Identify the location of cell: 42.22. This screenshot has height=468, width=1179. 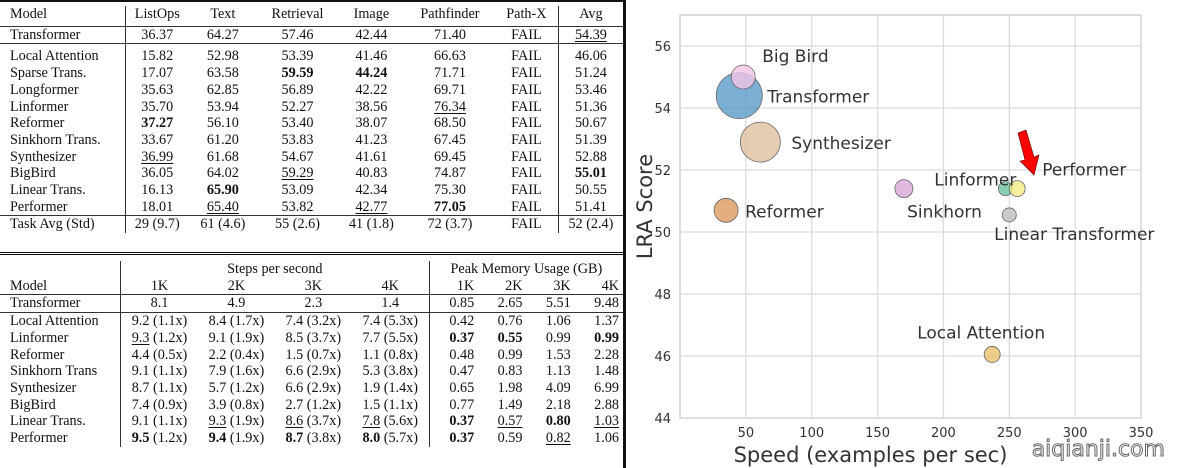
(371, 90).